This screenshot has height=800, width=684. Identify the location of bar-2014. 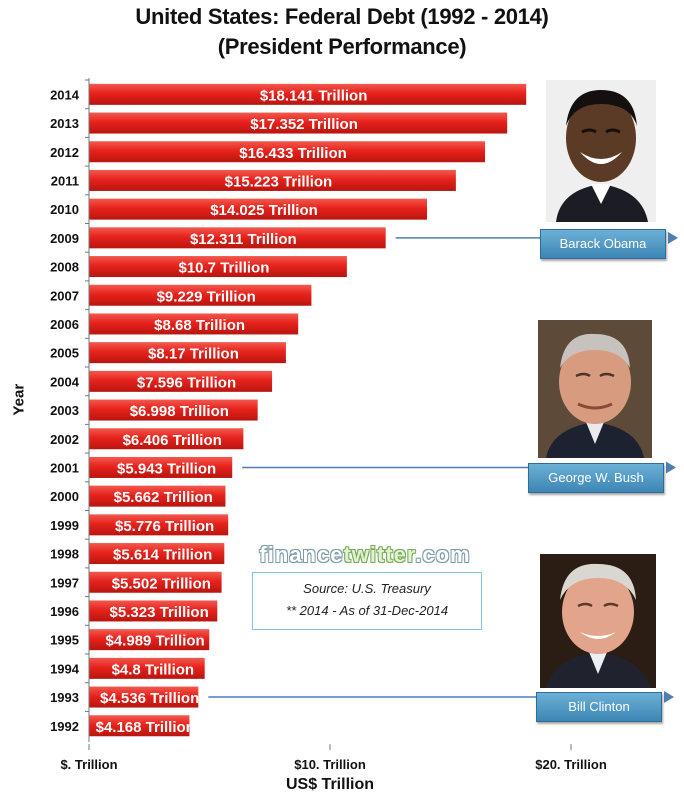
(308, 94).